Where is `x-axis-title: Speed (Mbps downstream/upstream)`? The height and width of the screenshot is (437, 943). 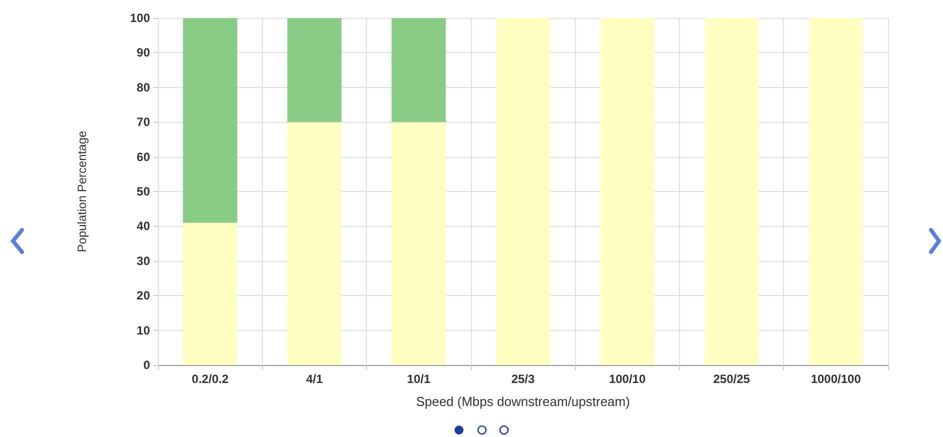 x-axis-title: Speed (Mbps downstream/upstream) is located at coordinates (523, 401).